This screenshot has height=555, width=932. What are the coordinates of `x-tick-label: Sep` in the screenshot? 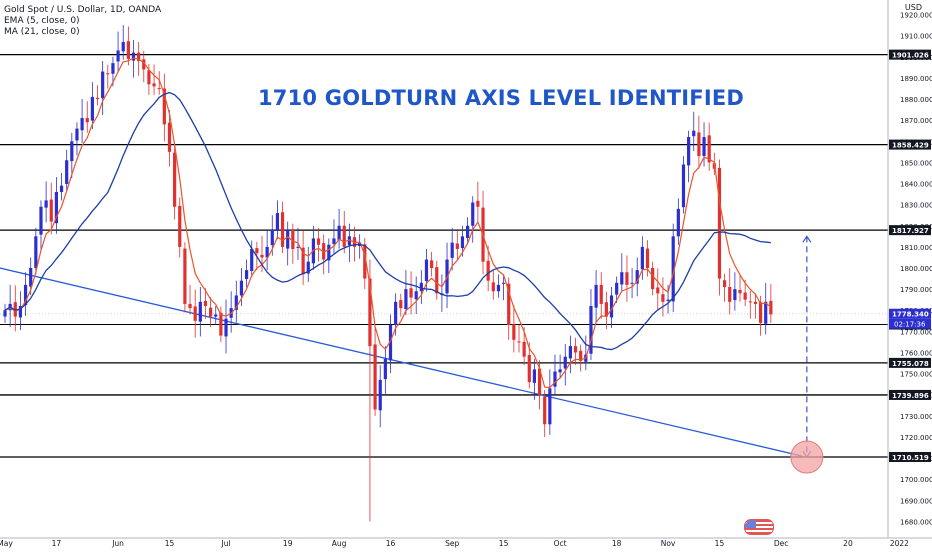 It's located at (452, 543).